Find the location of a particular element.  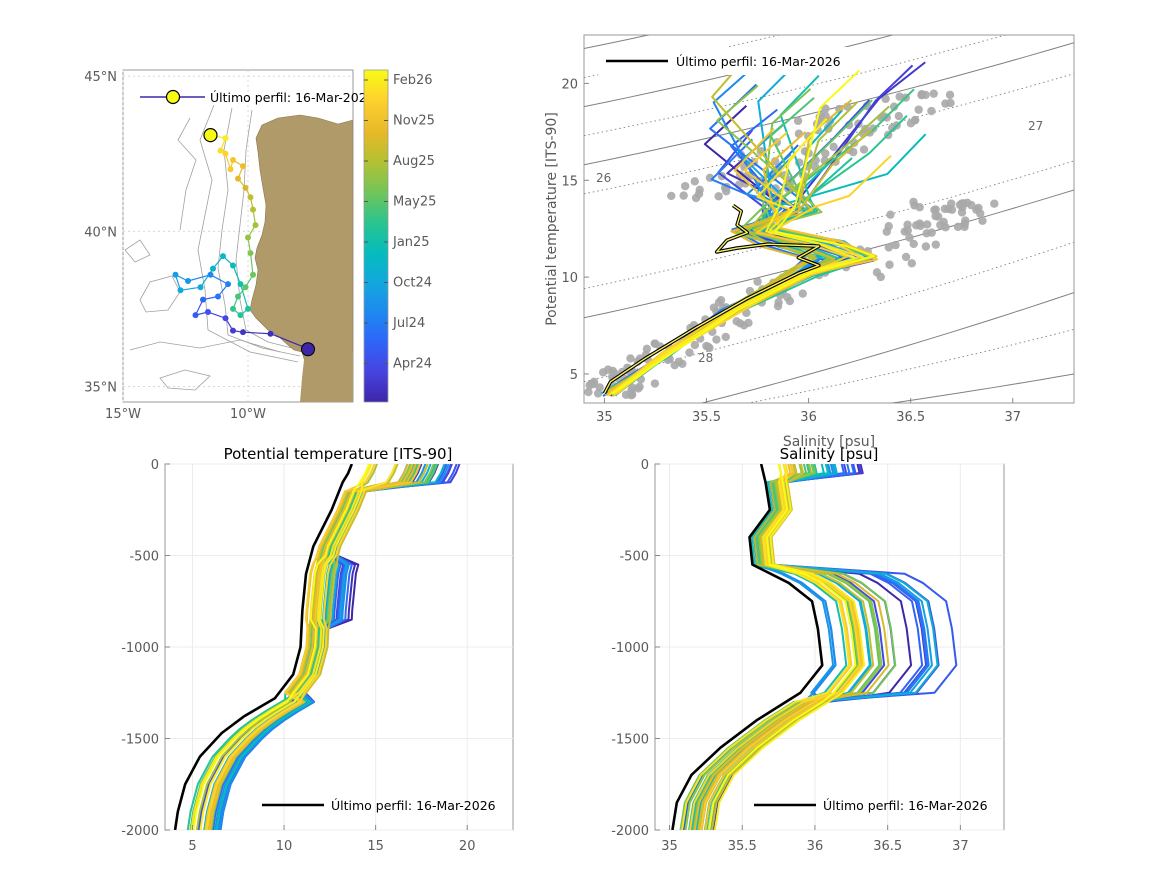

map-legend-marker is located at coordinates (173, 97).